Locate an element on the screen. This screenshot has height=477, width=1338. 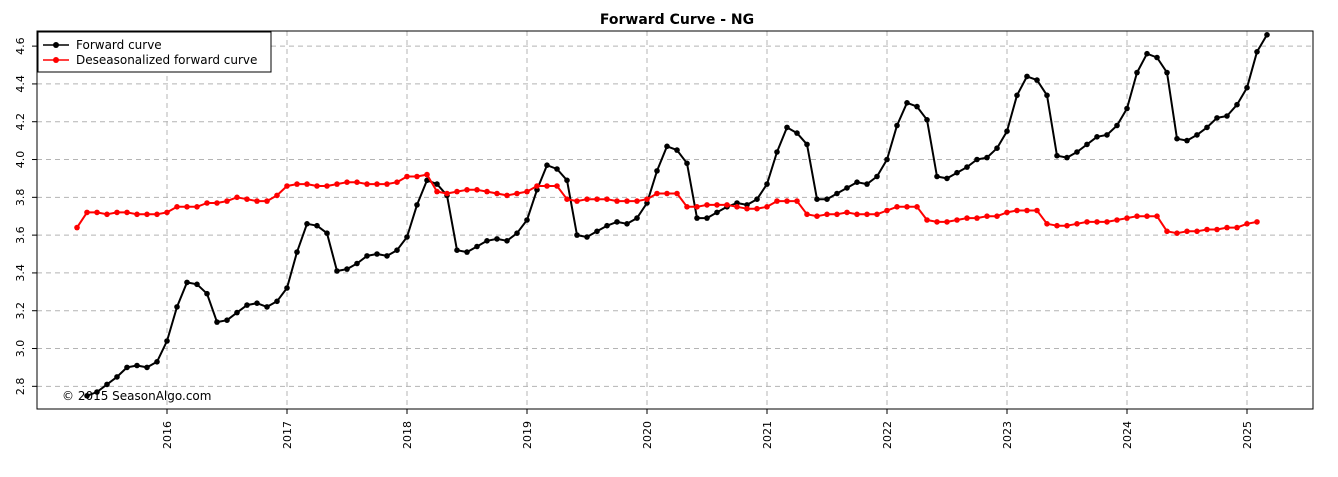
x-tick-label: 2020 is located at coordinates (647, 435).